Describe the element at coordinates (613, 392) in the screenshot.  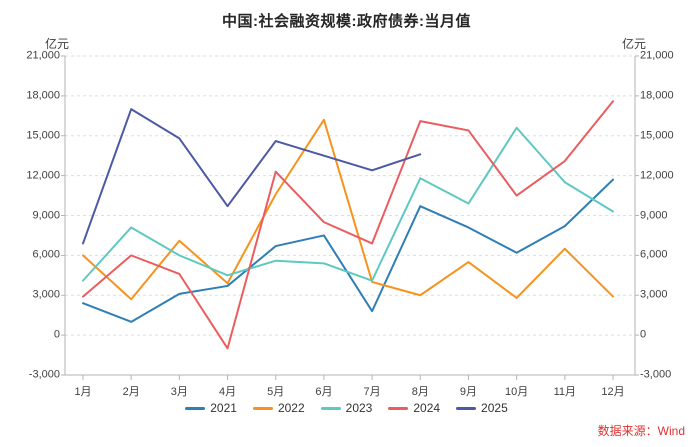
I see `x-axis-tick-label: 12月` at that location.